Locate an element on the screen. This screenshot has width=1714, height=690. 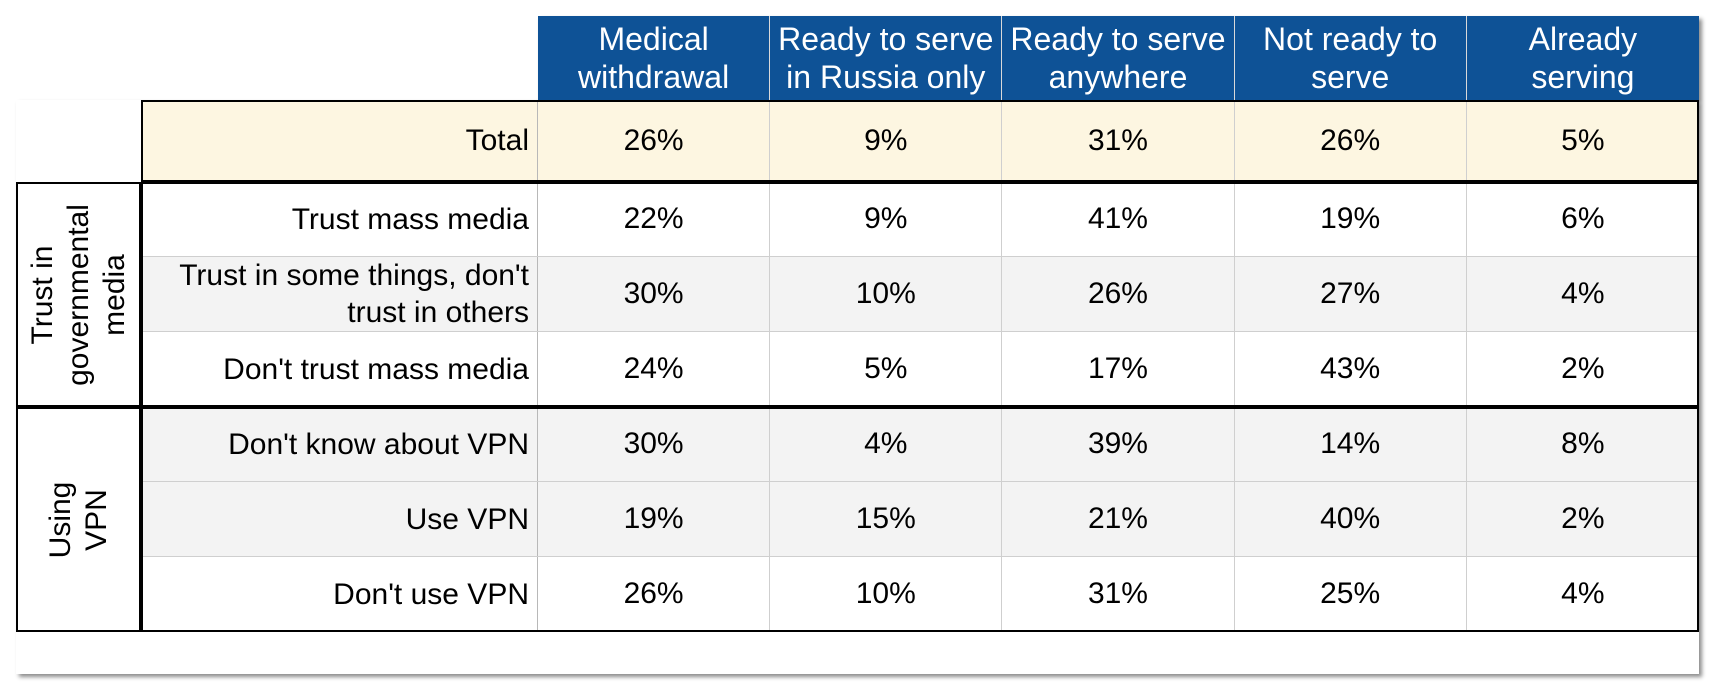
row-label: Use VPN is located at coordinates (339, 519).